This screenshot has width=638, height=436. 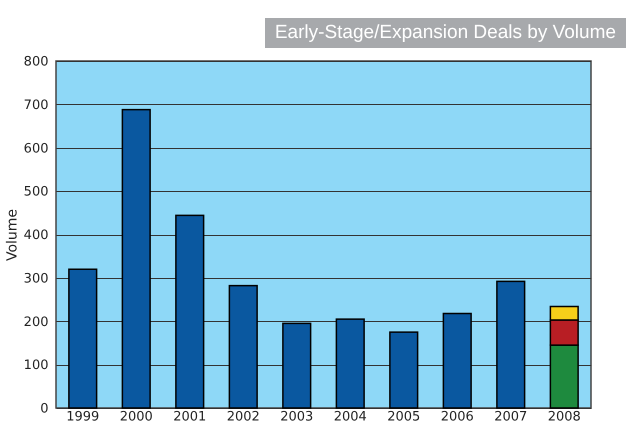 What do you see at coordinates (350, 417) in the screenshot?
I see `x-tick-label: 2004` at bounding box center [350, 417].